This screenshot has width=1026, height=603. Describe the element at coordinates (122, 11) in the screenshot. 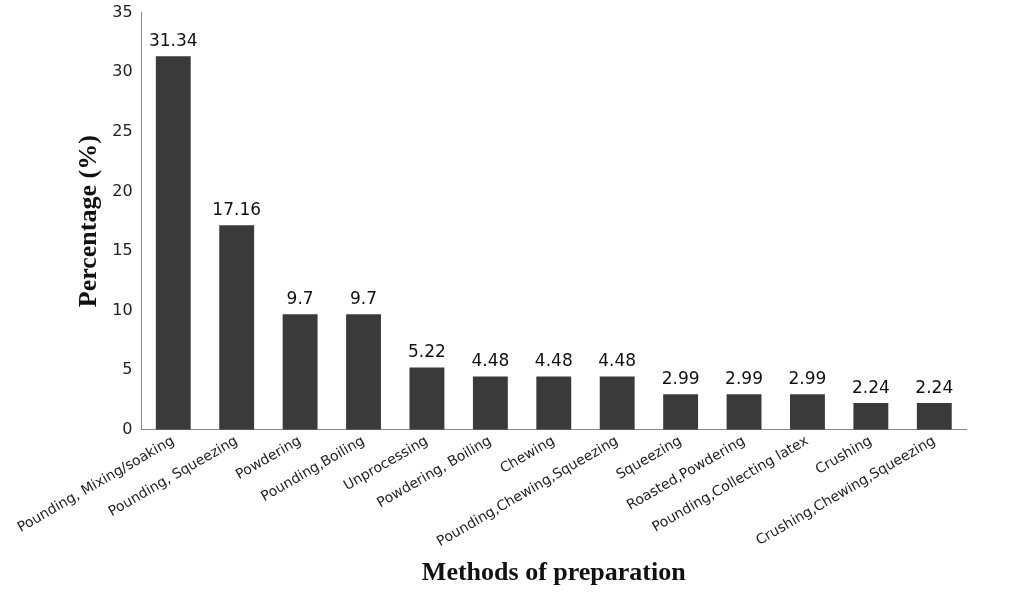

I see `y-tick-label: 35` at that location.